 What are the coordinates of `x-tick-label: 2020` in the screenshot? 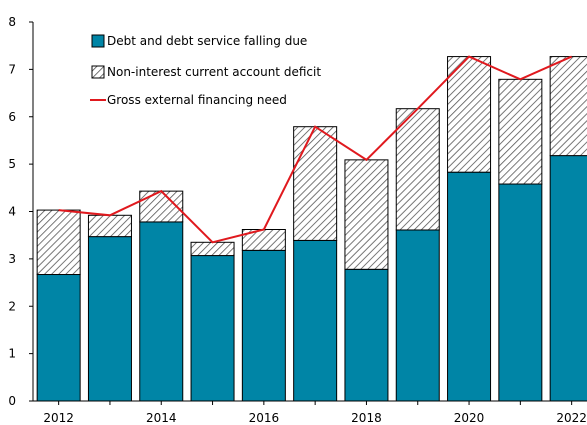 It's located at (469, 418).